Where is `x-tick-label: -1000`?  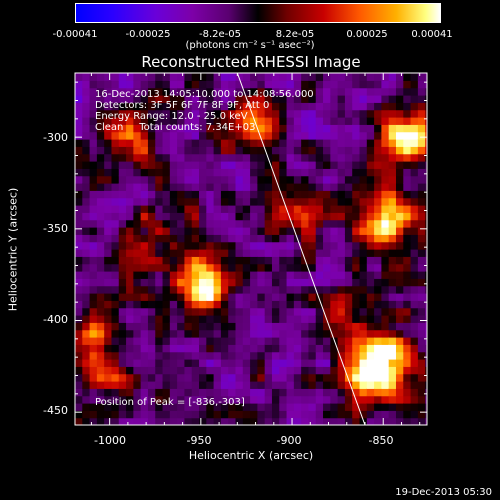
x-tick-label: -1000 is located at coordinates (110, 440).